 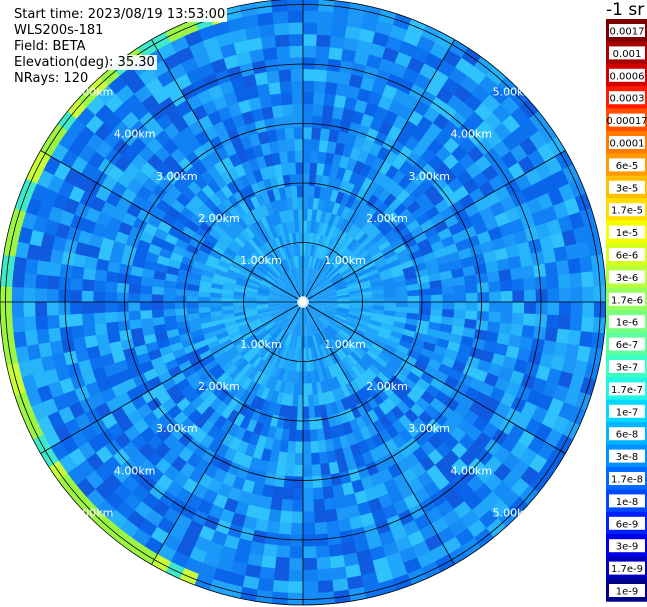 I want to click on elevation-label: Elevation(deg): 35.30, so click(x=84, y=62).